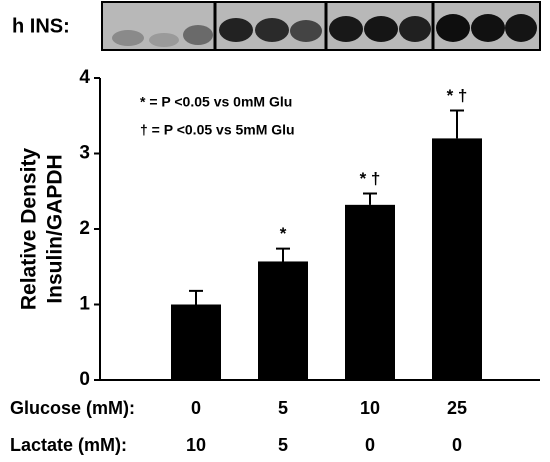 This screenshot has width=550, height=462. Describe the element at coordinates (84, 304) in the screenshot. I see `y-tick-label: 1` at that location.